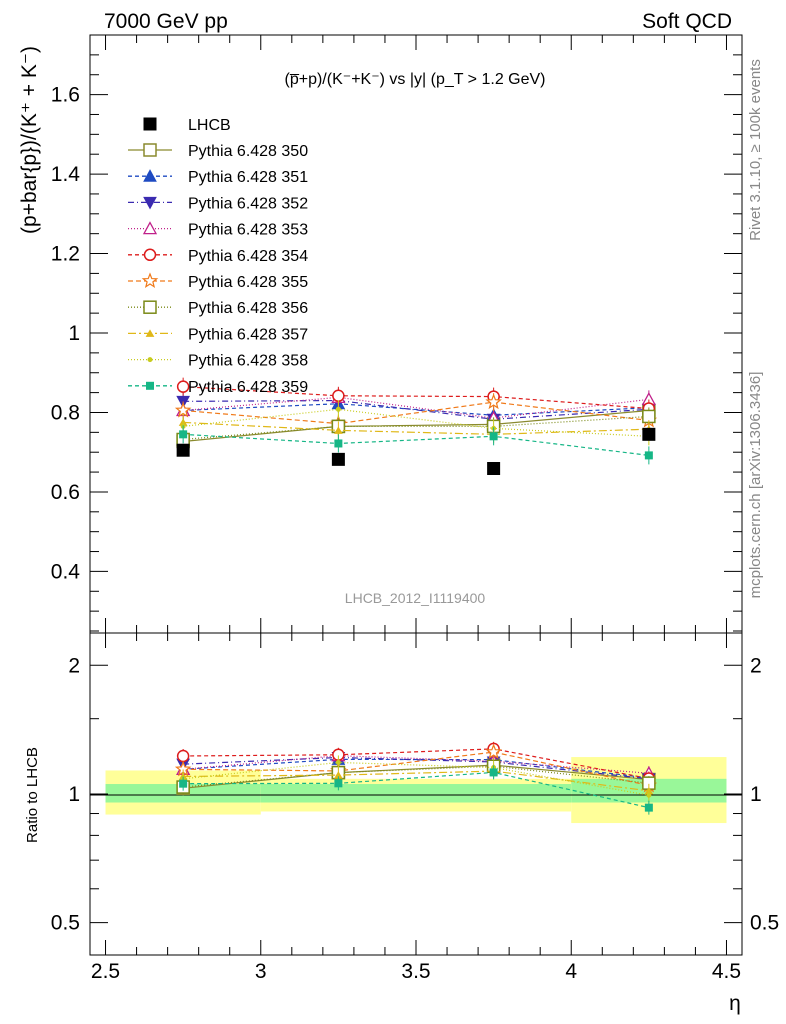 The width and height of the screenshot is (786, 1024). I want to click on mcplots-label: mcplots.cern.ch [arXiv:1306.3436], so click(755, 485).